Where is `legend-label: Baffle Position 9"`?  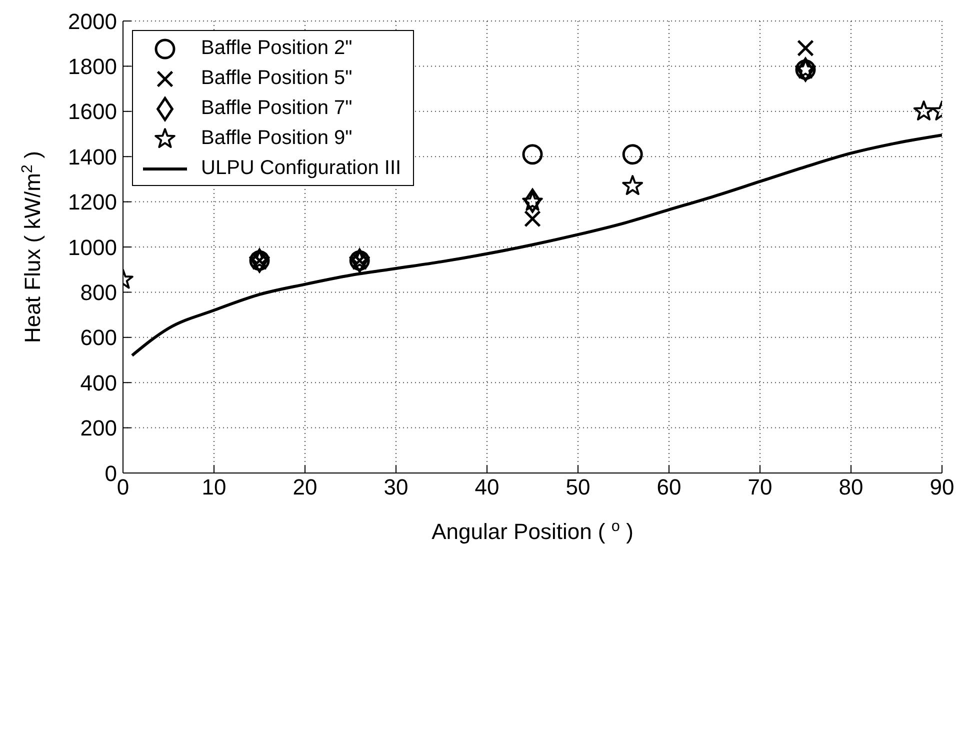
legend-label: Baffle Position 9" is located at coordinates (276, 138).